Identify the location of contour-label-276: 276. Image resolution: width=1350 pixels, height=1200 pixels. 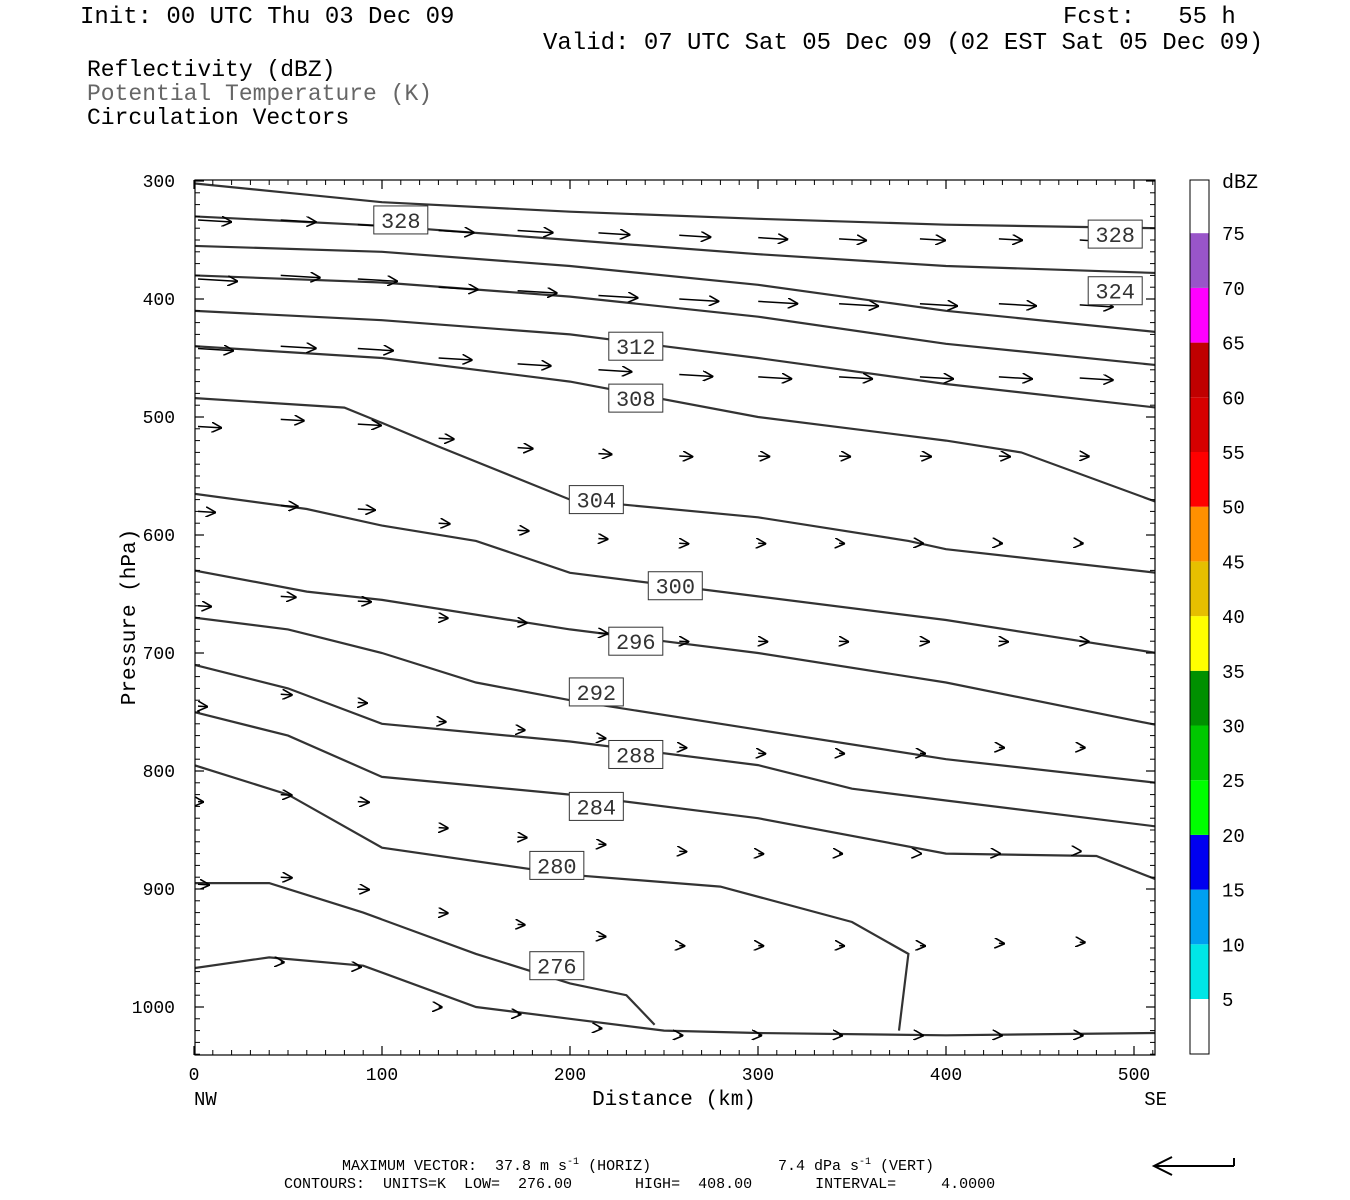
(557, 966).